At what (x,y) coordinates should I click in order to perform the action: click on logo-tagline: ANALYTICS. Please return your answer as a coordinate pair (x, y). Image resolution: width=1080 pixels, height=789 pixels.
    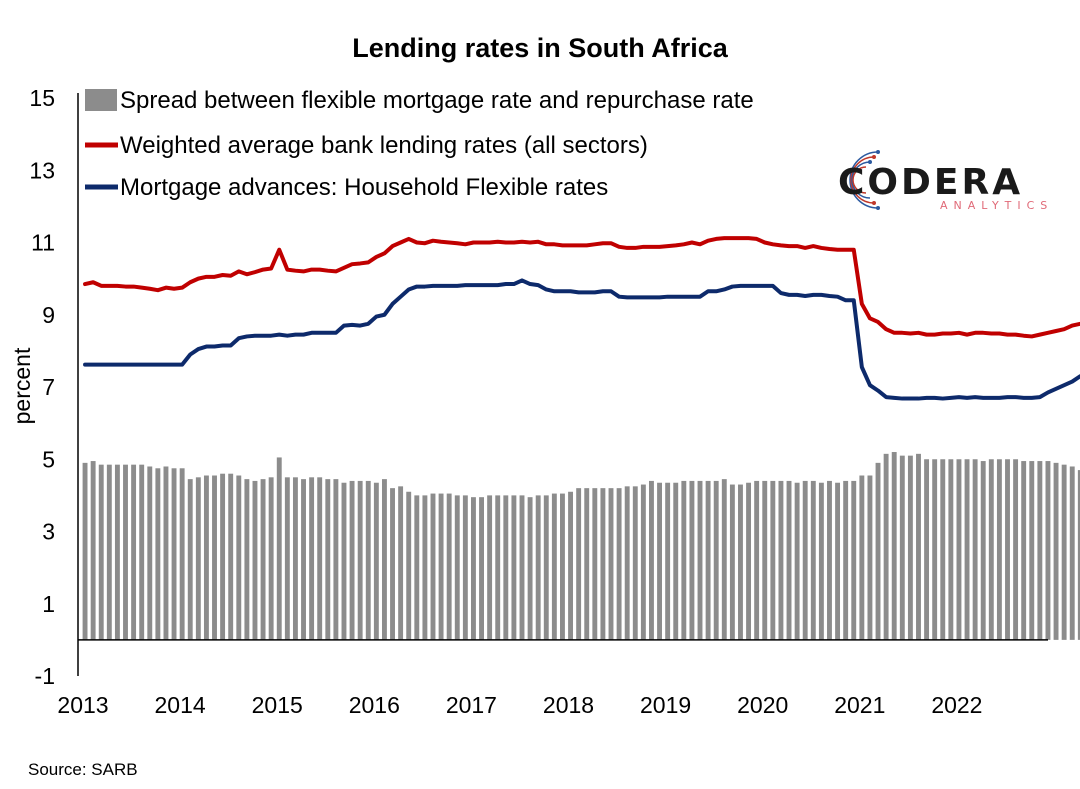
    Looking at the image, I should click on (996, 205).